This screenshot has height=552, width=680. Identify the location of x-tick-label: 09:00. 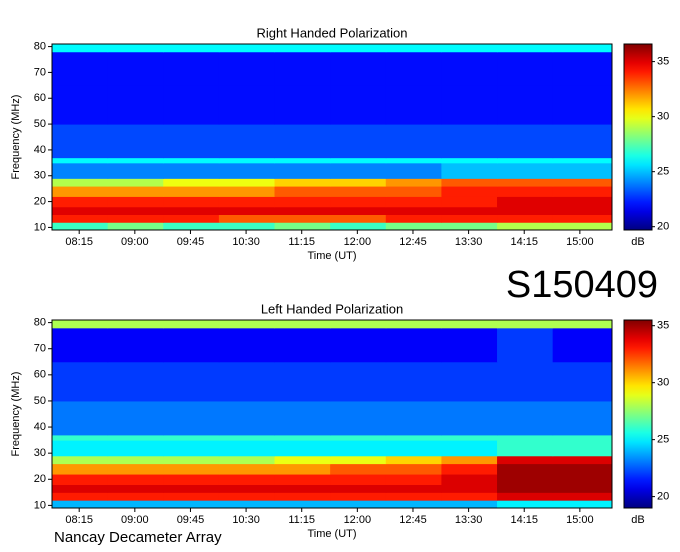
(135, 242).